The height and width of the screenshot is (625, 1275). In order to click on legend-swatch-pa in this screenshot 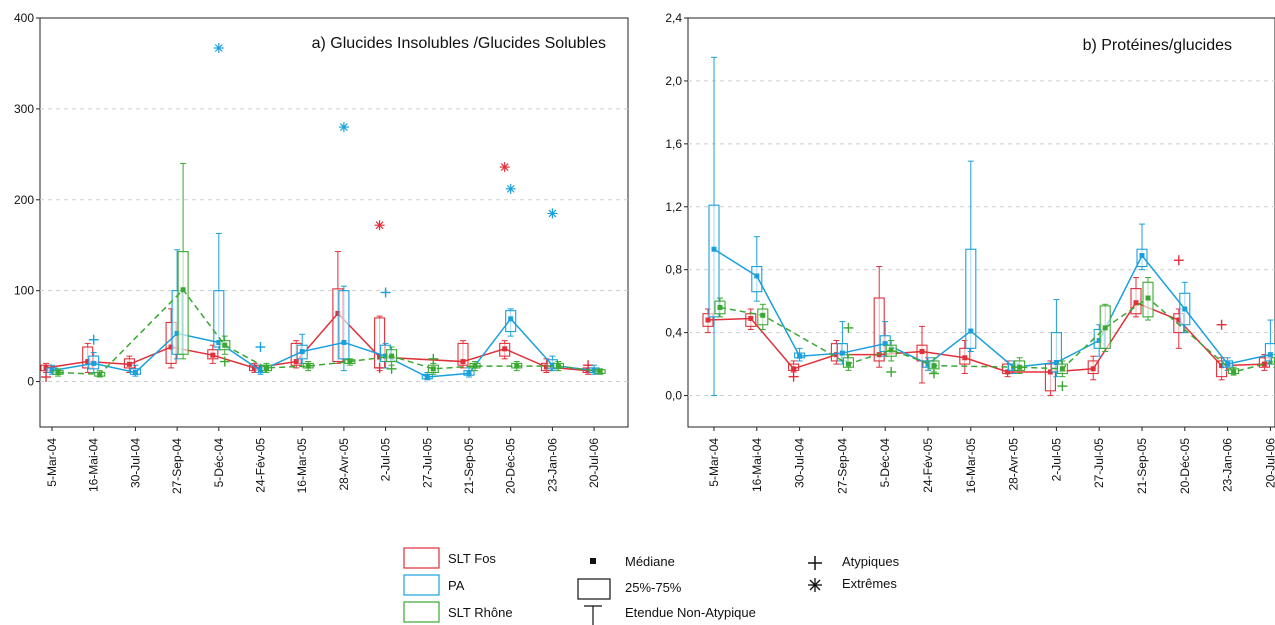, I will do `click(421, 585)`.